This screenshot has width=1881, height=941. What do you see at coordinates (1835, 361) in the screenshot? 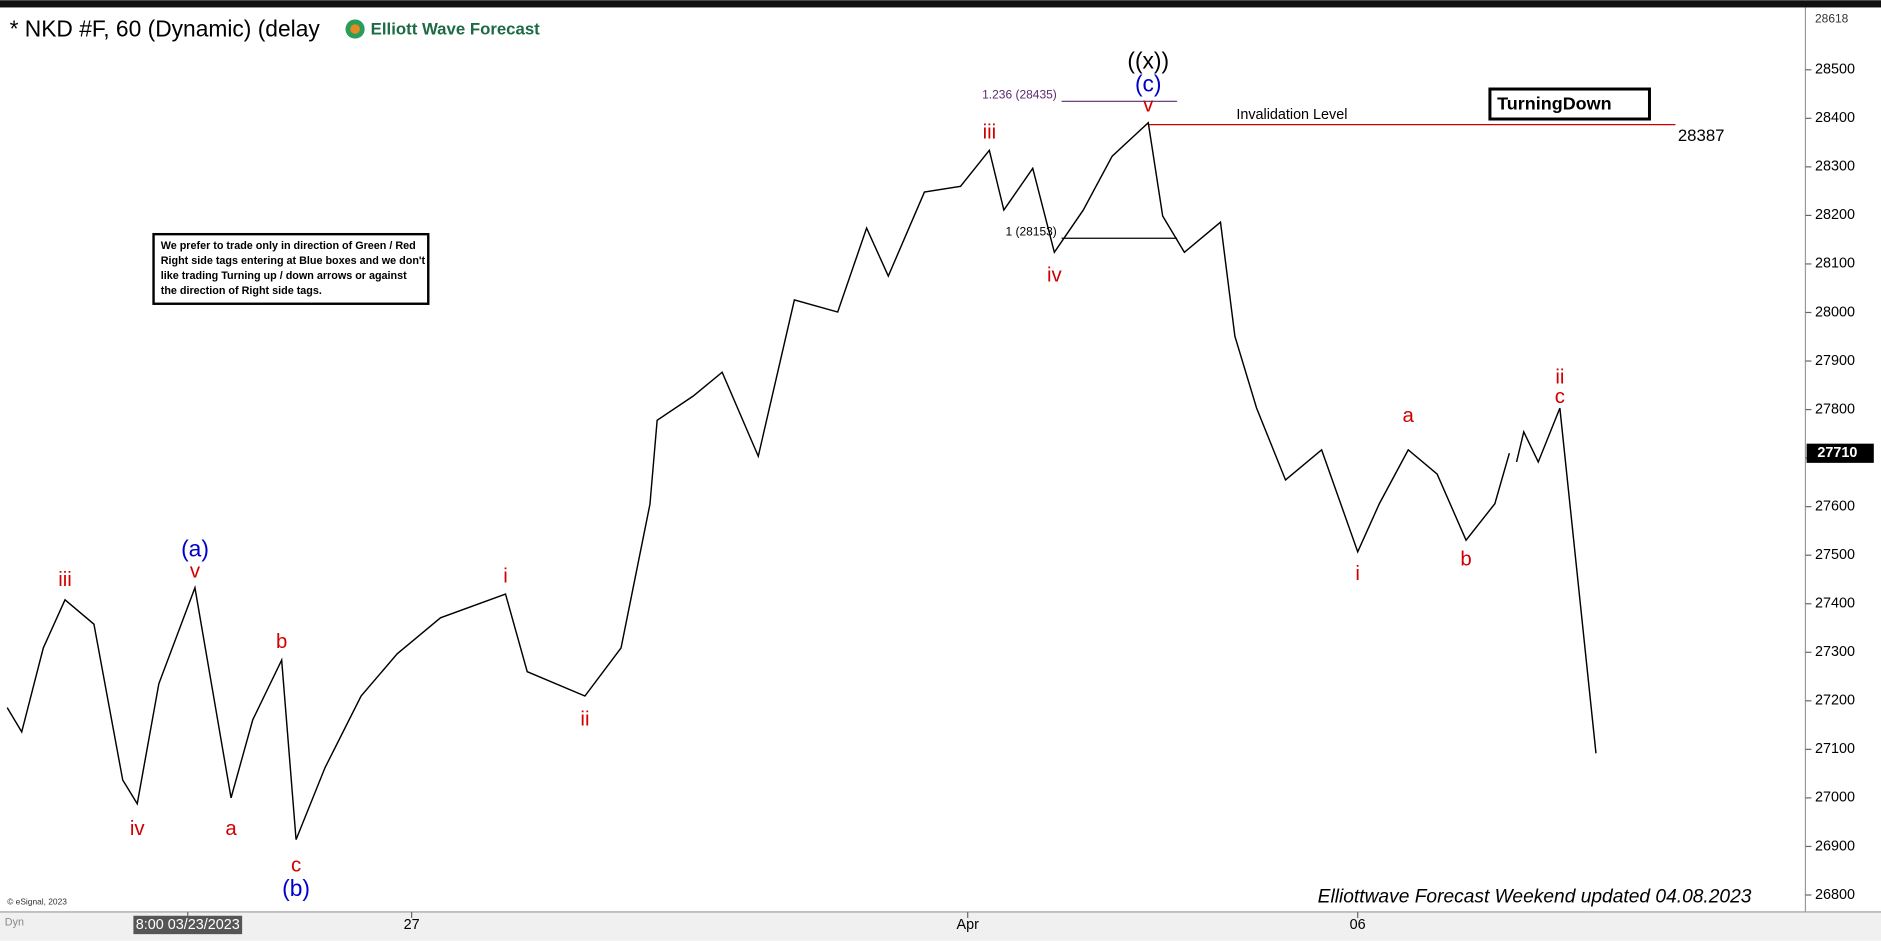
I see `y-tick-label: 27900` at bounding box center [1835, 361].